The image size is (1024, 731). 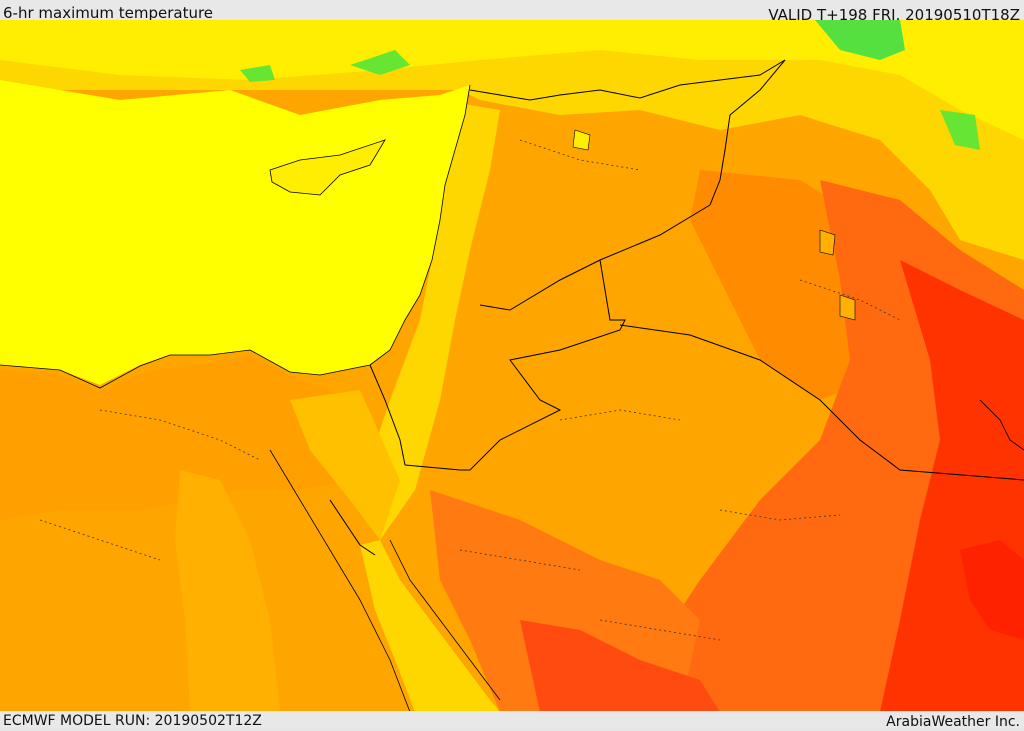 What do you see at coordinates (345, 465) in the screenshot?
I see `sinai-yellow` at bounding box center [345, 465].